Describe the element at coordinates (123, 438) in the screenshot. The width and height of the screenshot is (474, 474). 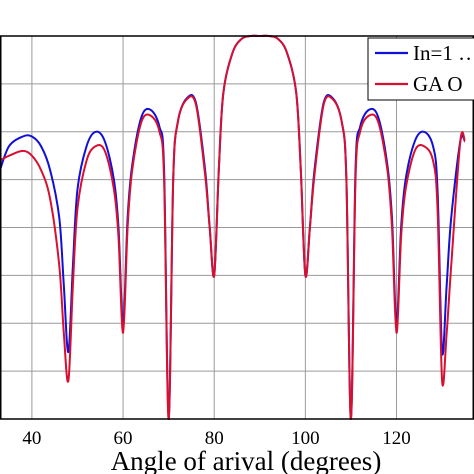
I see `x-tick-label: 60` at that location.